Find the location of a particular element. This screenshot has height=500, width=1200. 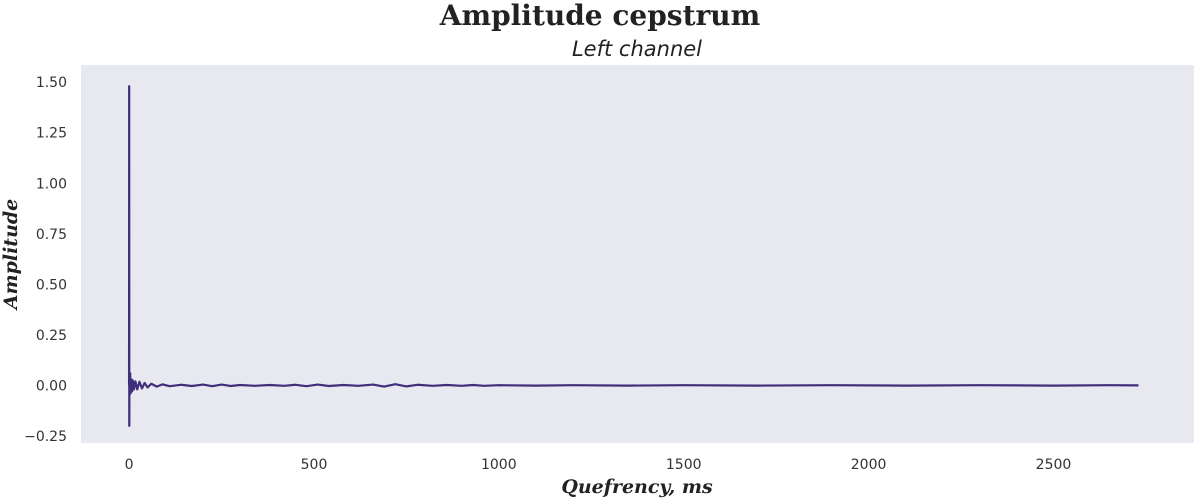

x-axis-label: Quefrency, ms is located at coordinates (637, 487).